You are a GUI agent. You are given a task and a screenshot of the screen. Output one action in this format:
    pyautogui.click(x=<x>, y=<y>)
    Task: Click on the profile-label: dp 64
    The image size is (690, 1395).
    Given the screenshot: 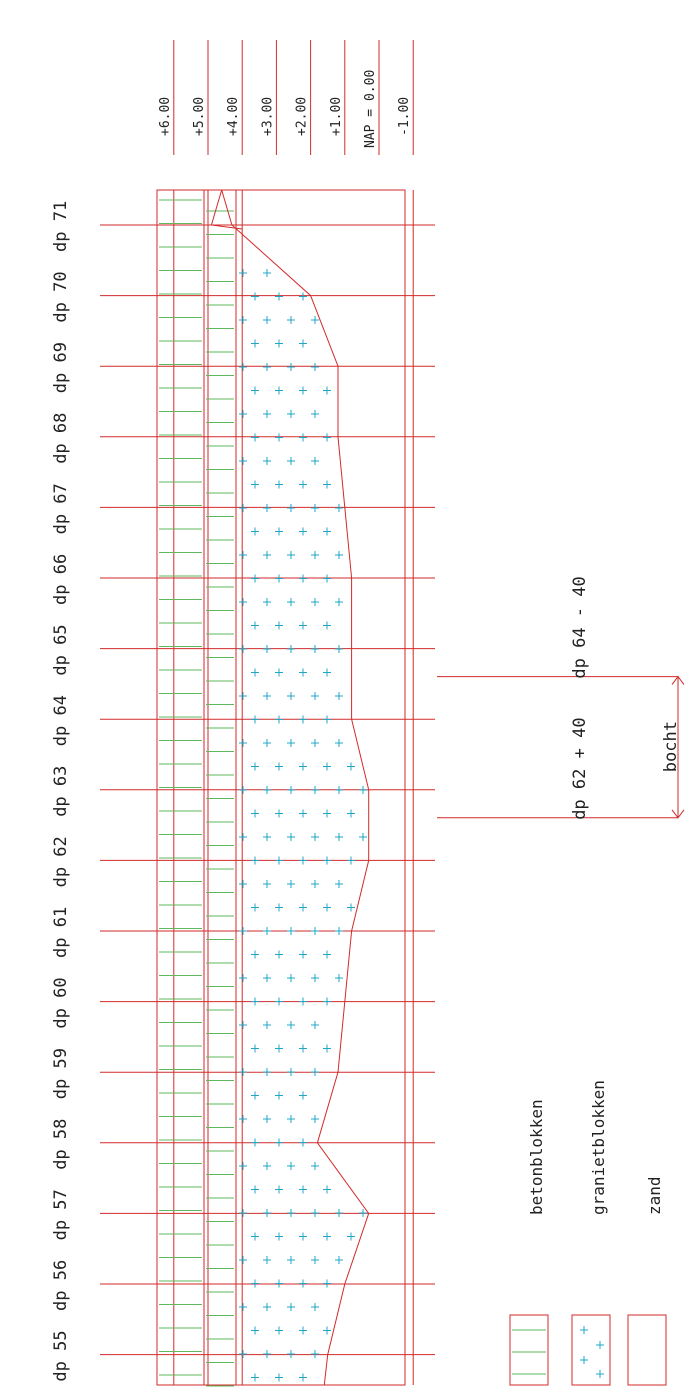 What is the action you would take?
    pyautogui.click(x=61, y=720)
    